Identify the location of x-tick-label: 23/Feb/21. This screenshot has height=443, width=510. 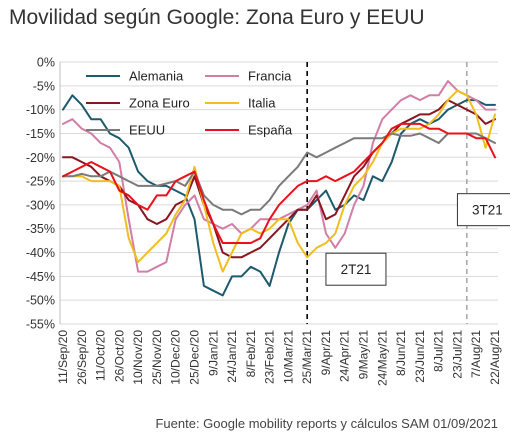
(270, 357).